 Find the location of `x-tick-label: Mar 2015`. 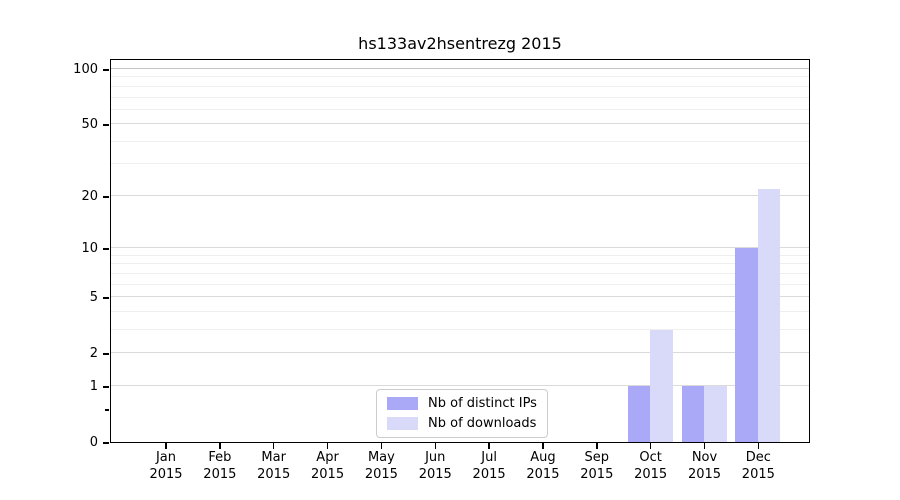

x-tick-label: Mar 2015 is located at coordinates (274, 466).